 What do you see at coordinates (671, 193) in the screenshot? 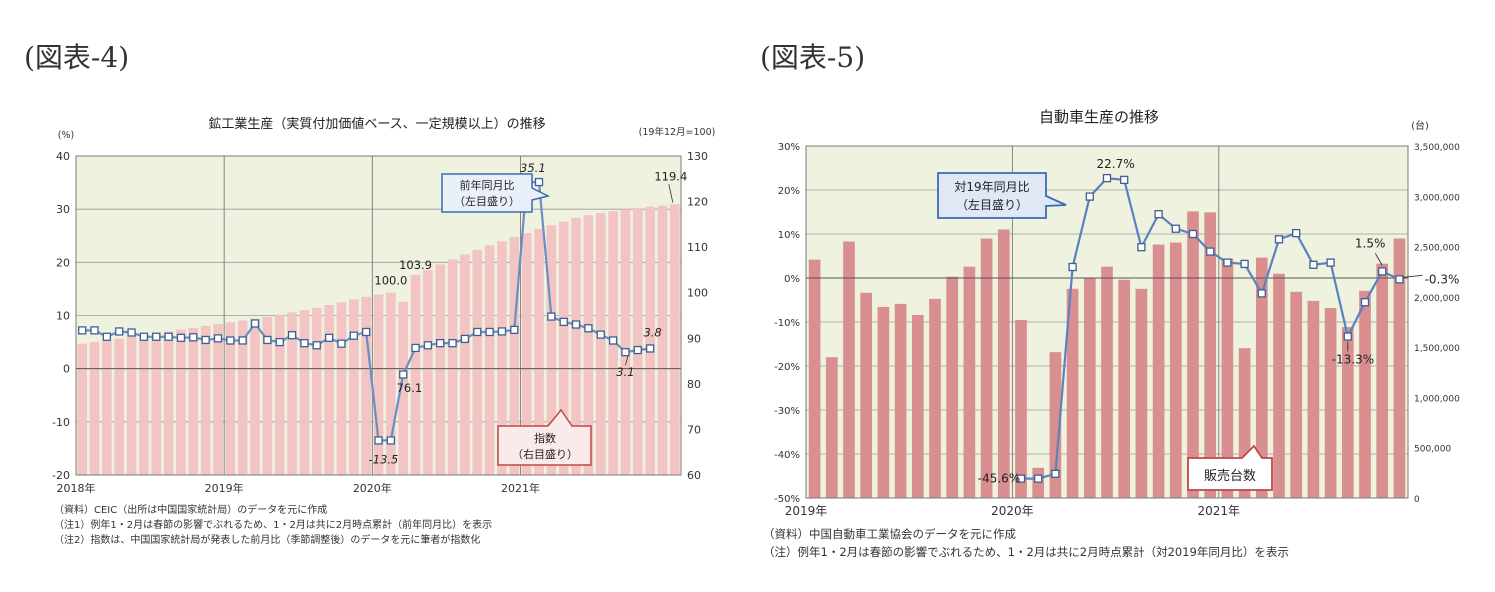
I see `index-label-leader` at bounding box center [671, 193].